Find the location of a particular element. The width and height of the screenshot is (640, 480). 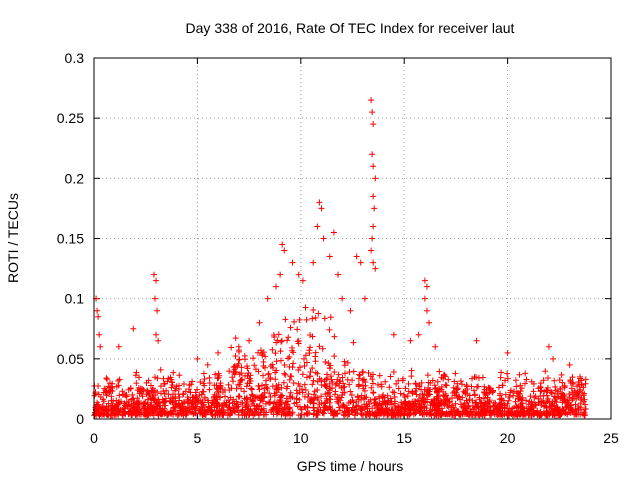

y-axis-label: ROTI / TECUs is located at coordinates (13, 238).